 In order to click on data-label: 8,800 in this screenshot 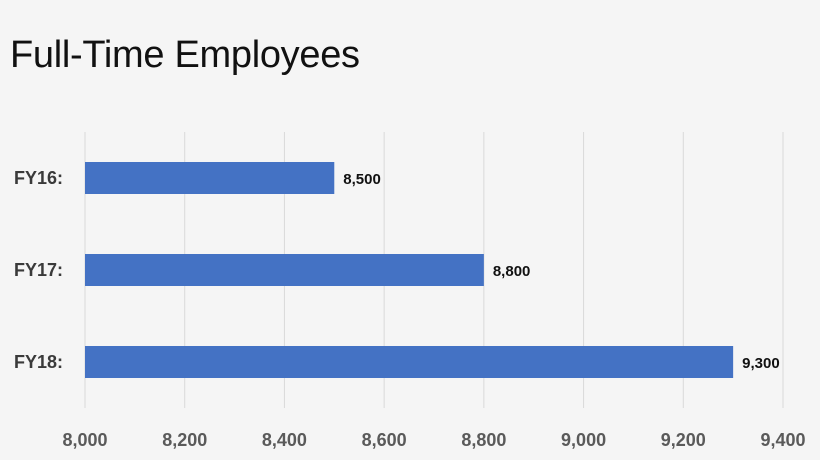, I will do `click(512, 271)`.